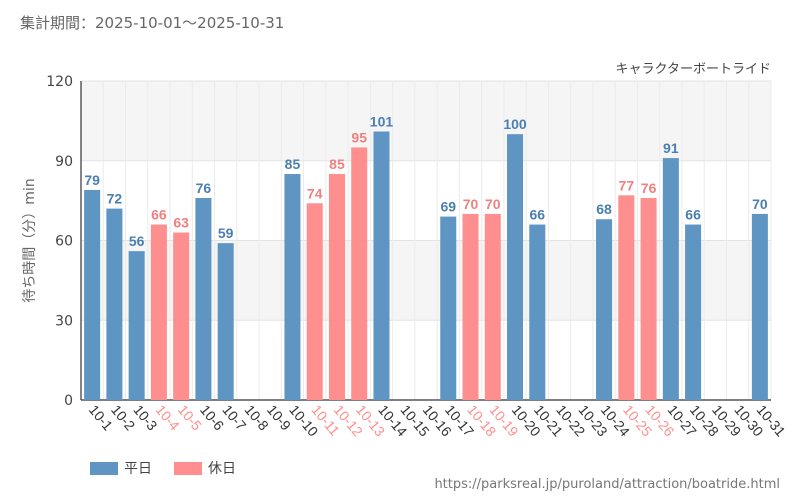 The width and height of the screenshot is (800, 500). I want to click on legend: 平日 休日, so click(163, 468).